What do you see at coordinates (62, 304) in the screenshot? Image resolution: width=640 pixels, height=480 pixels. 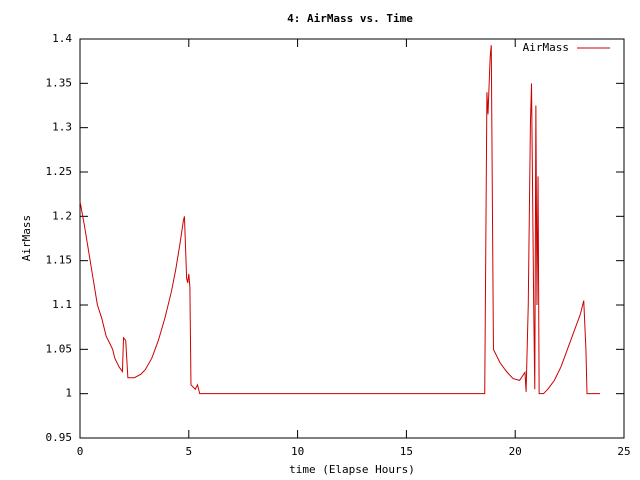 I see `y-tick-label: 1.1` at bounding box center [62, 304].